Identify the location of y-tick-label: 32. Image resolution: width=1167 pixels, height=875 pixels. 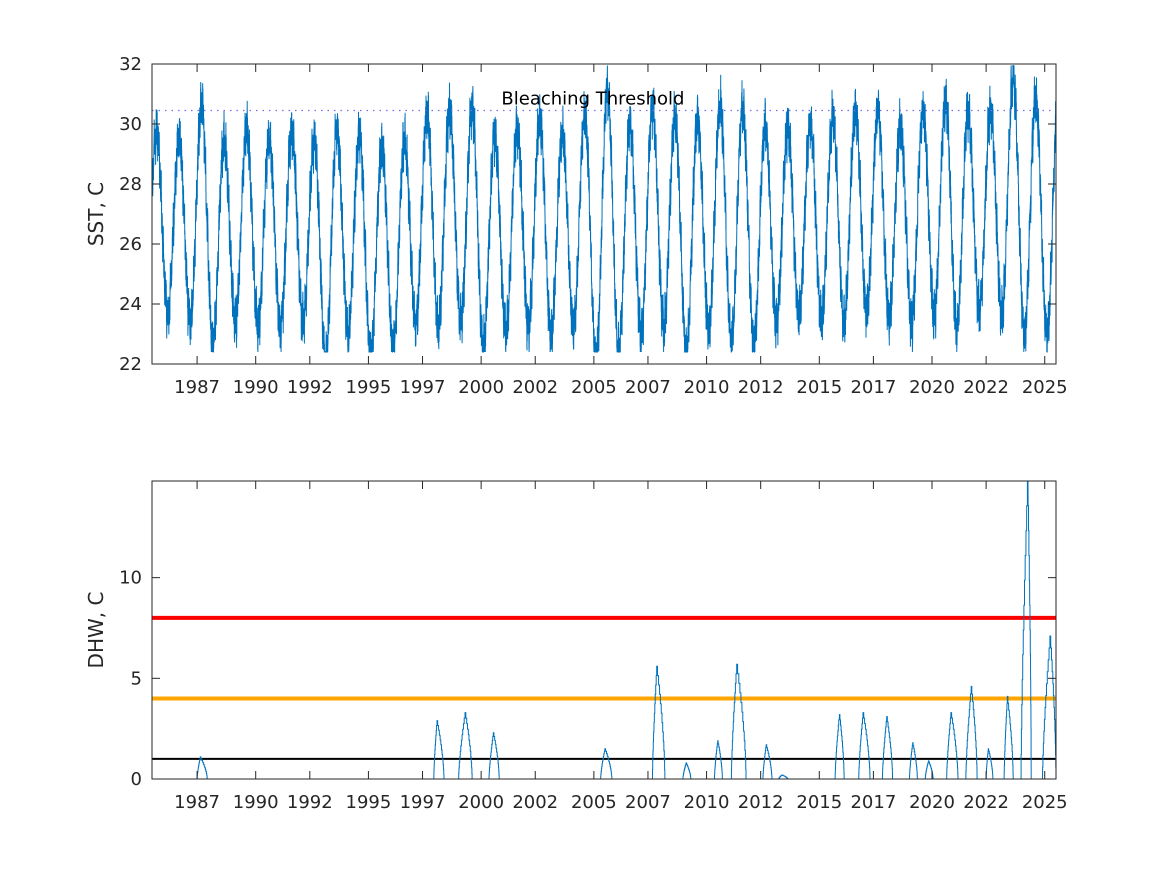
(130, 64).